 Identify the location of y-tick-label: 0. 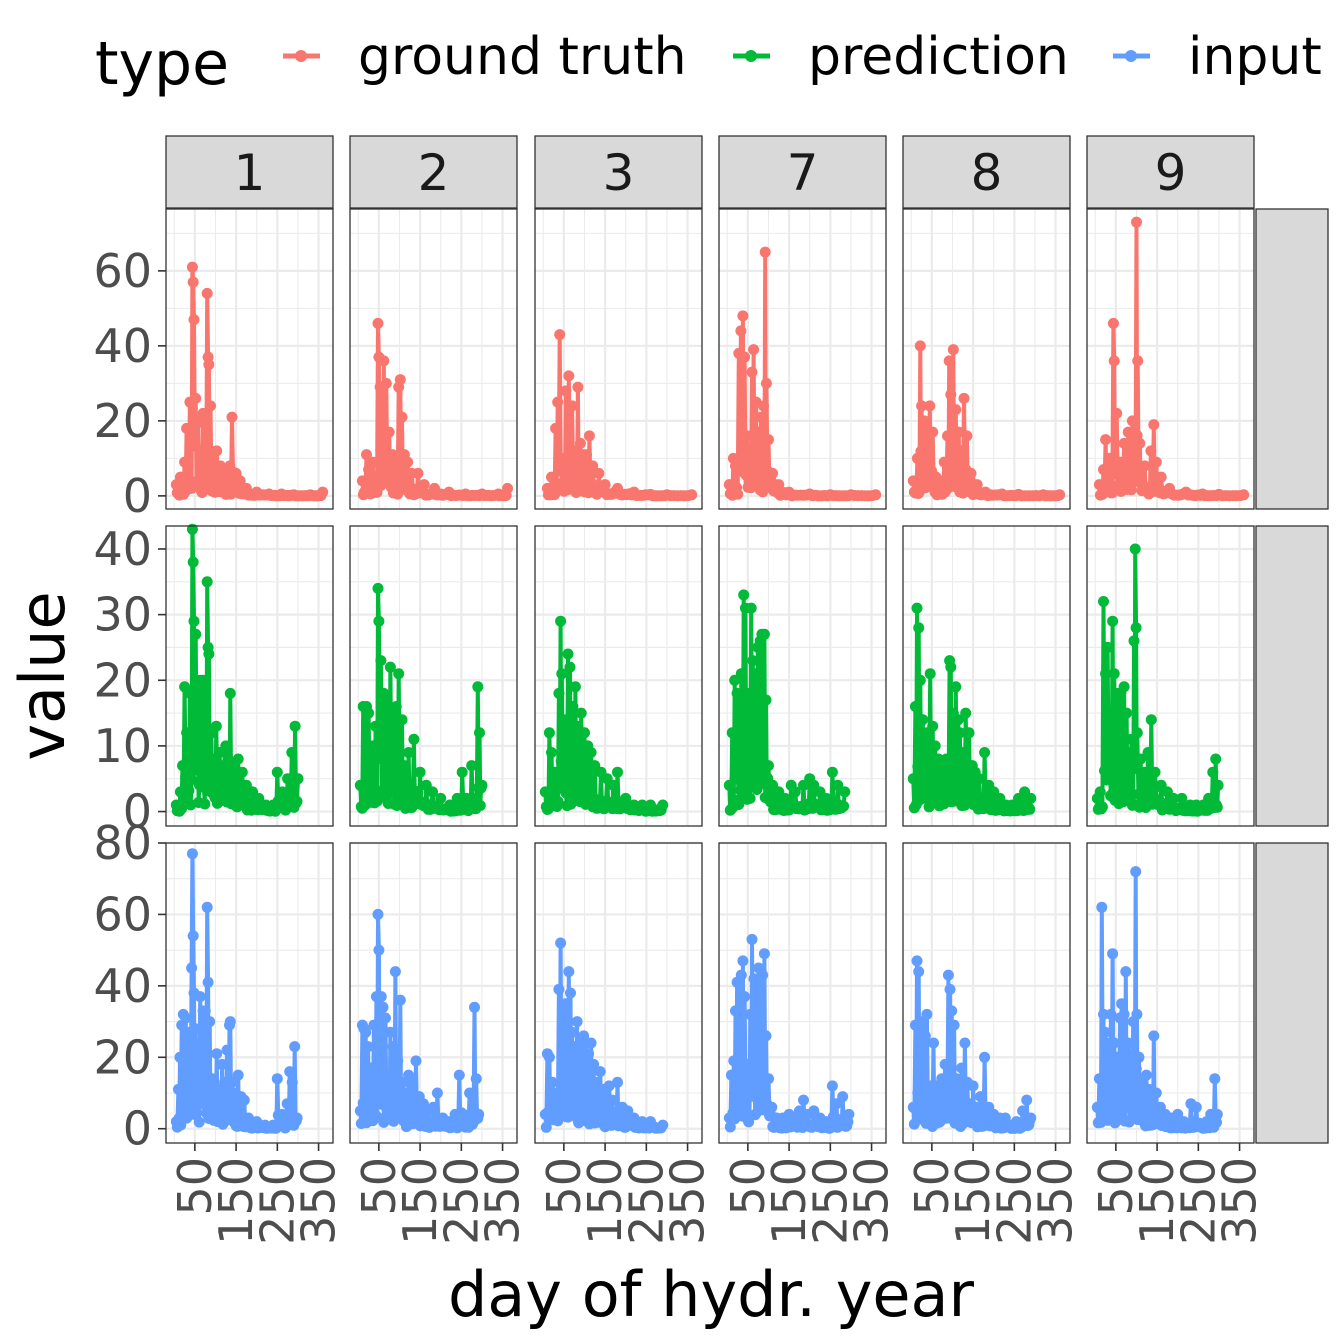
(137, 812).